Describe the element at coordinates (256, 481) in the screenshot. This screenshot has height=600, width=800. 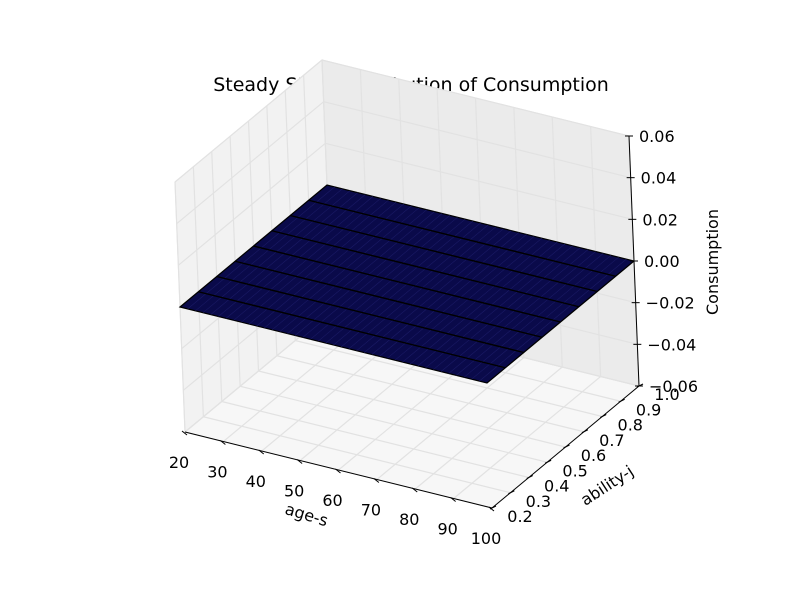
I see `x-tick-label: 40` at that location.